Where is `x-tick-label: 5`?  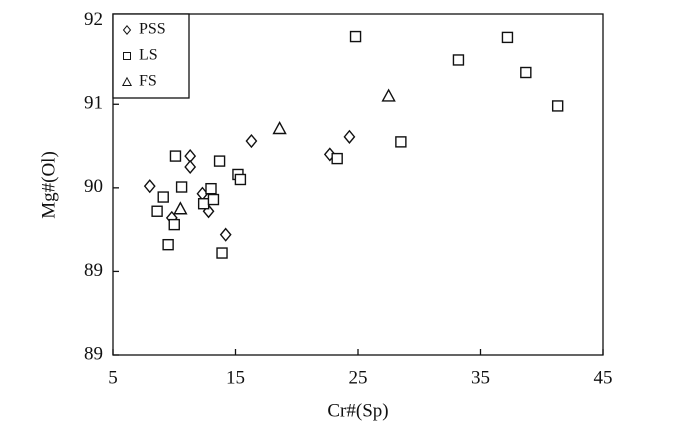 x-tick-label: 5 is located at coordinates (113, 377).